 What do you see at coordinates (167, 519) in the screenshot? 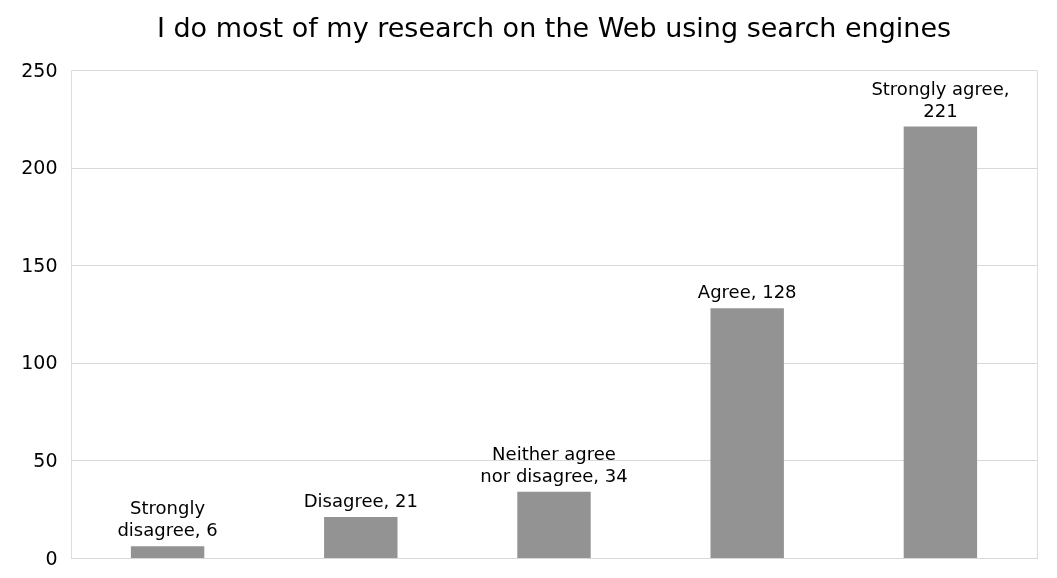
I see `data-label: Strongly disagree, 6` at bounding box center [167, 519].